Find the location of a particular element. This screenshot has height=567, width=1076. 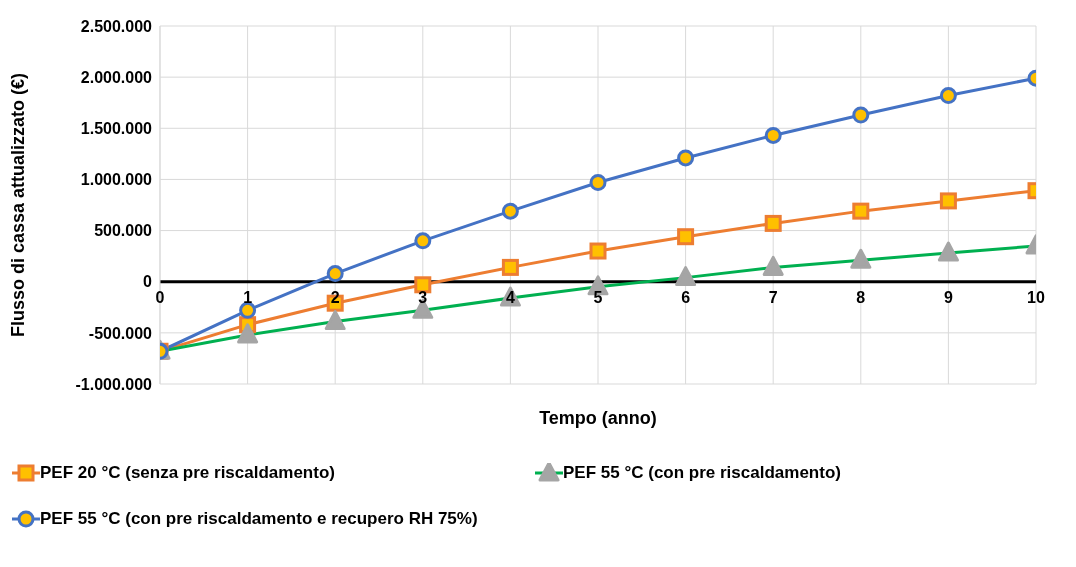

y-tick-label: -1.000.000 is located at coordinates (114, 384).